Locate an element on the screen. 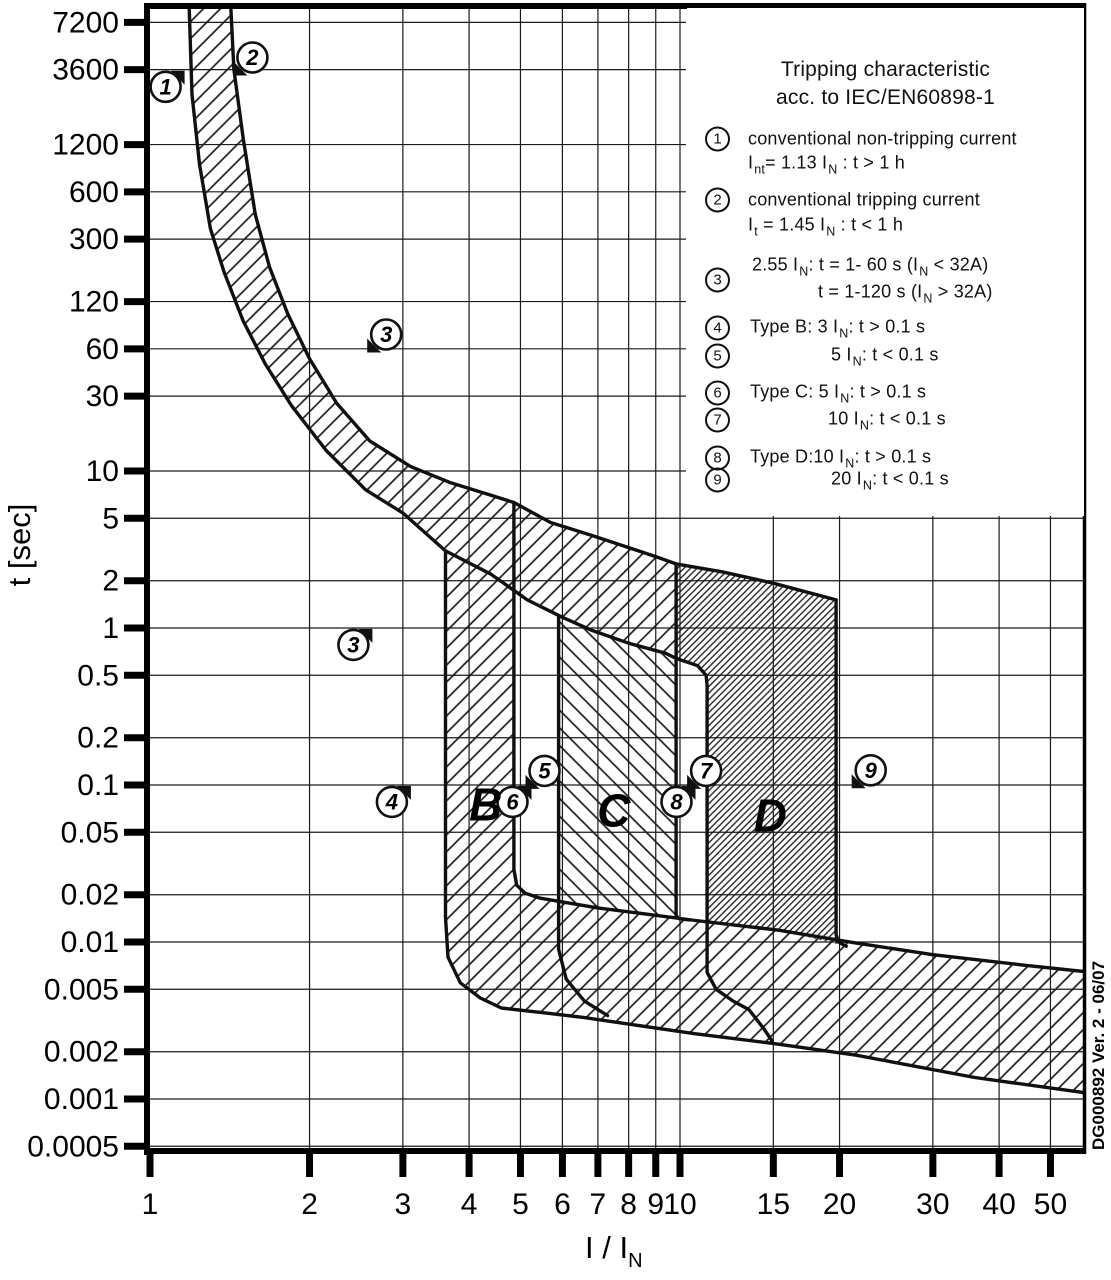 The width and height of the screenshot is (1111, 1280). marker-number-8: 8 is located at coordinates (676, 801).